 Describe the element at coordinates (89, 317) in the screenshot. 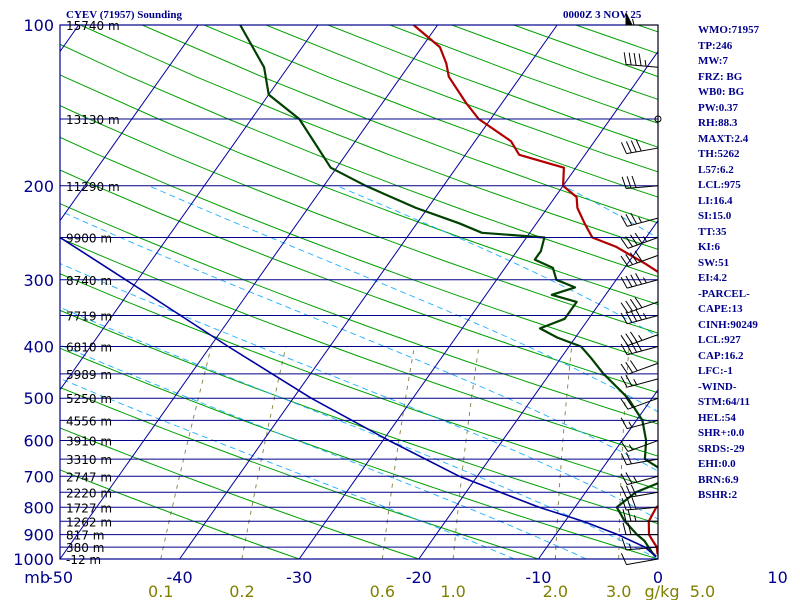

I see `height-level-label: 7719 m` at that location.